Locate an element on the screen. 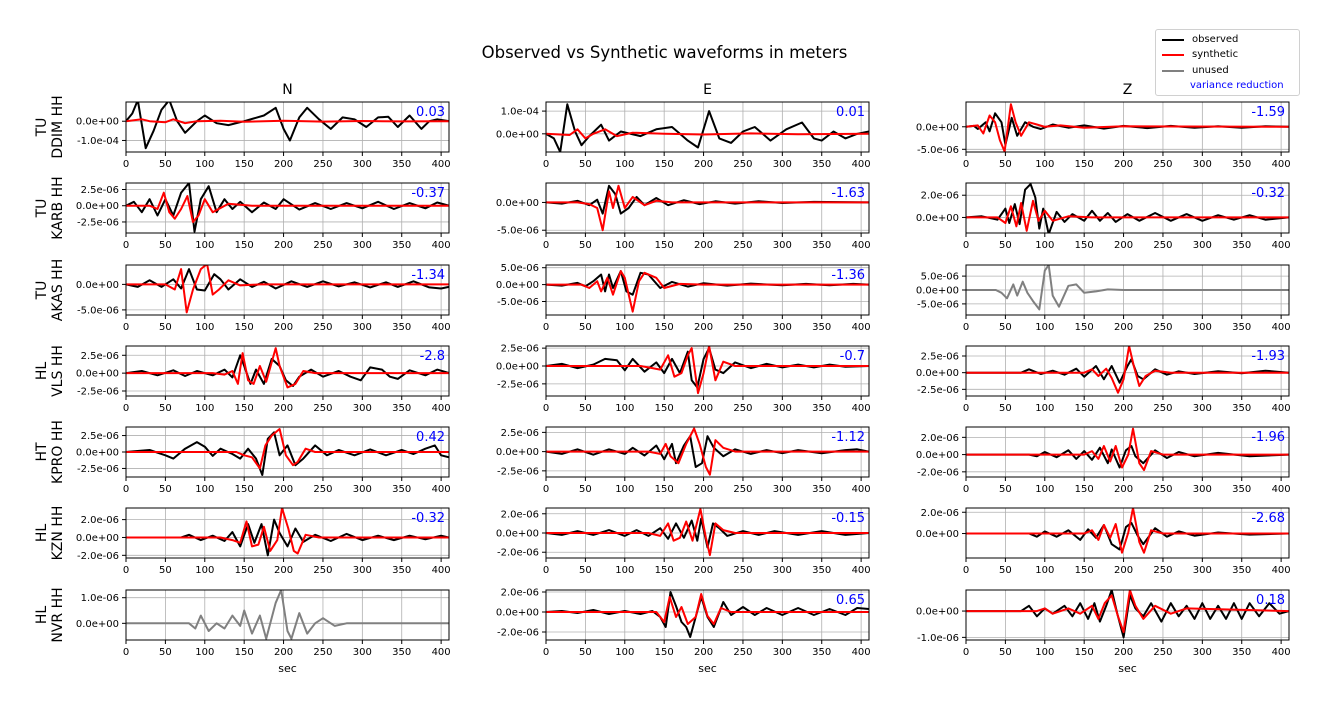 The image size is (1329, 709). y-tick-label: 1.0e-06 is located at coordinates (100, 598).